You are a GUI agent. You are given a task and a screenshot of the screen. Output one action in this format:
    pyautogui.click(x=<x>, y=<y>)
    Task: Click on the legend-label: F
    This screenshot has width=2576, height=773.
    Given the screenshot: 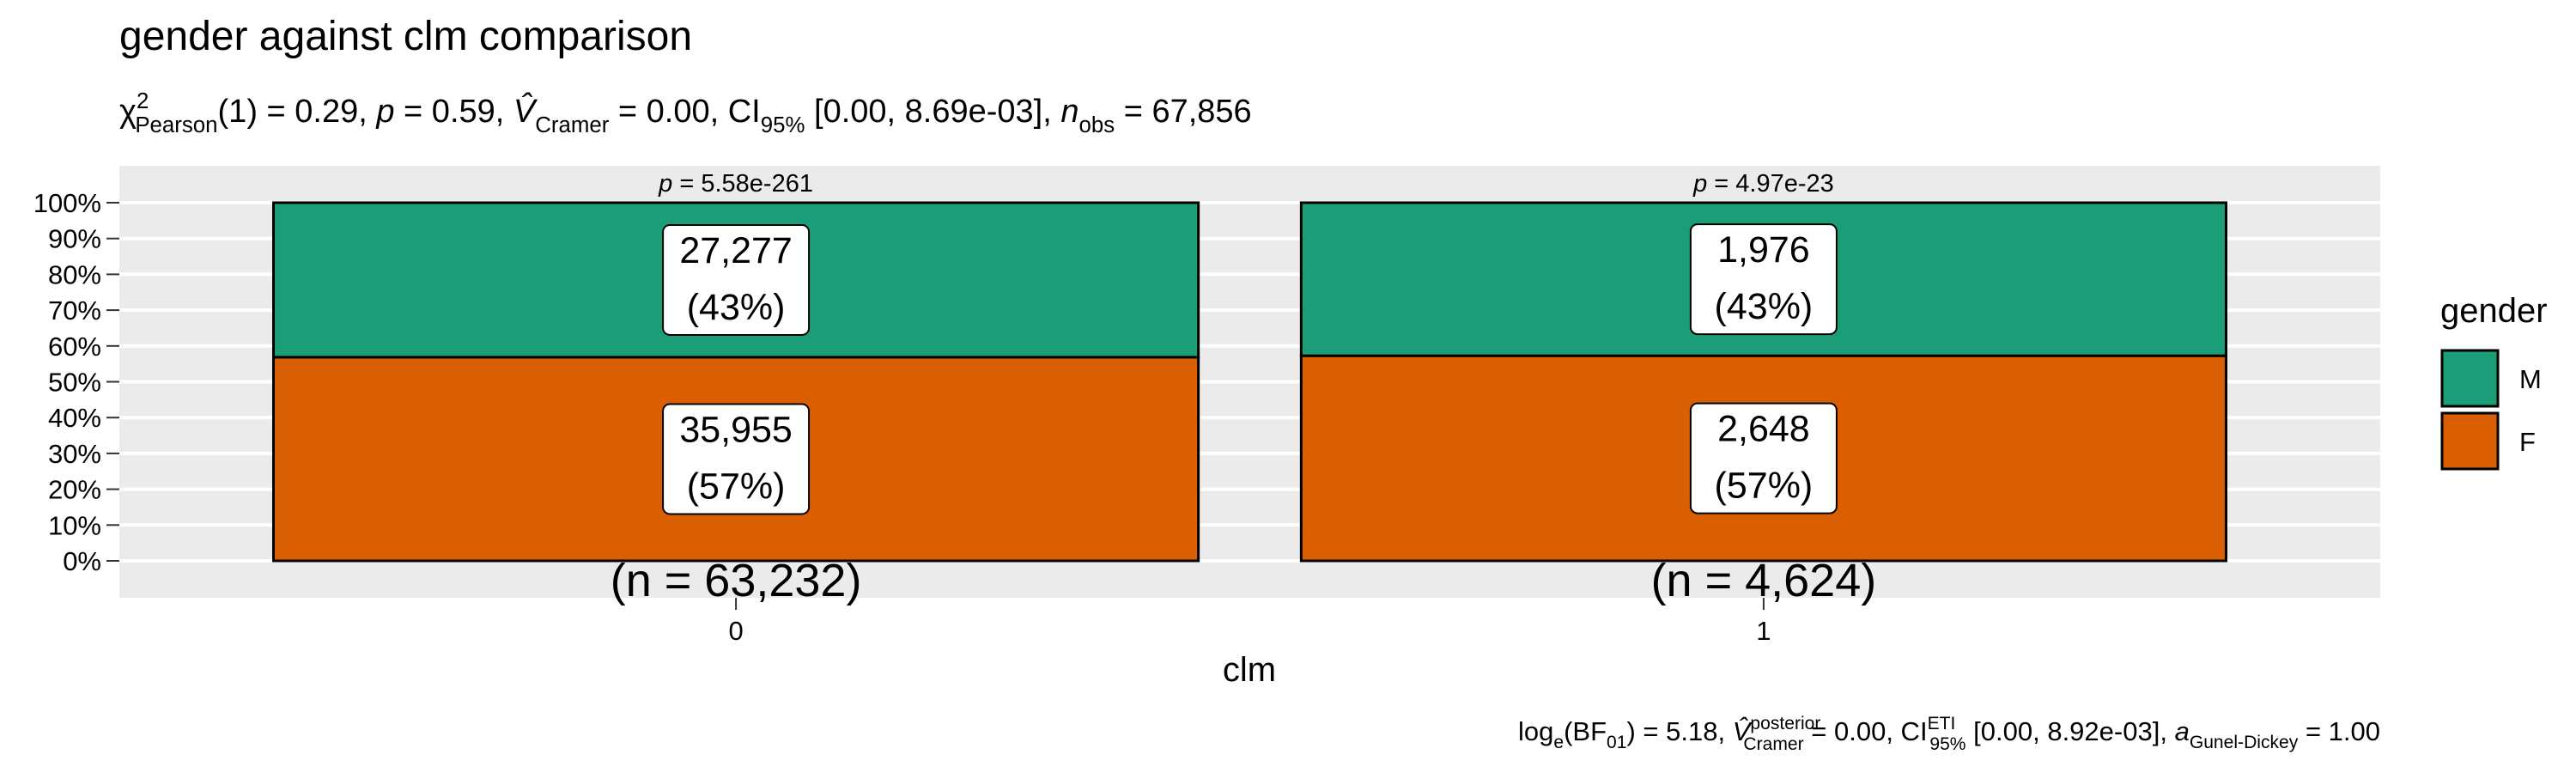 What is the action you would take?
    pyautogui.click(x=2528, y=442)
    